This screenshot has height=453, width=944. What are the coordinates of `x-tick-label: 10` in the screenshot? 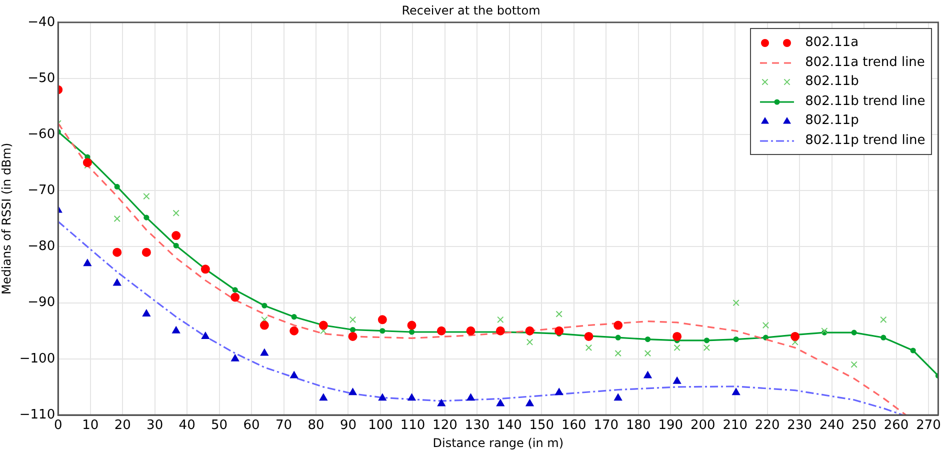 It's located at (90, 426).